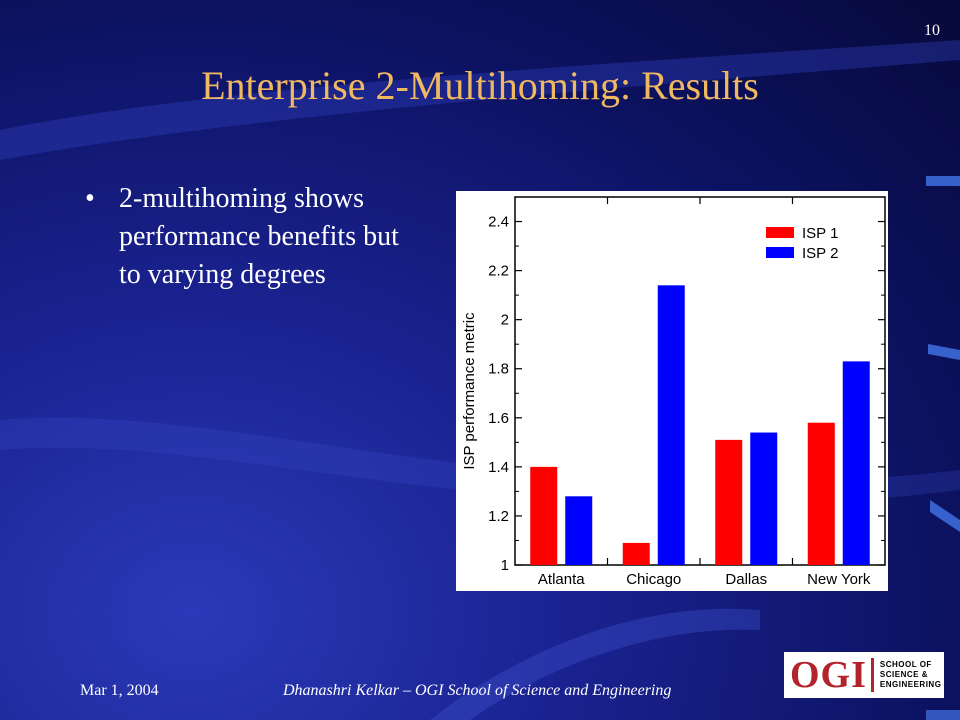 The width and height of the screenshot is (960, 720). Describe the element at coordinates (561, 579) in the screenshot. I see `x-tick-label: Atlanta` at that location.